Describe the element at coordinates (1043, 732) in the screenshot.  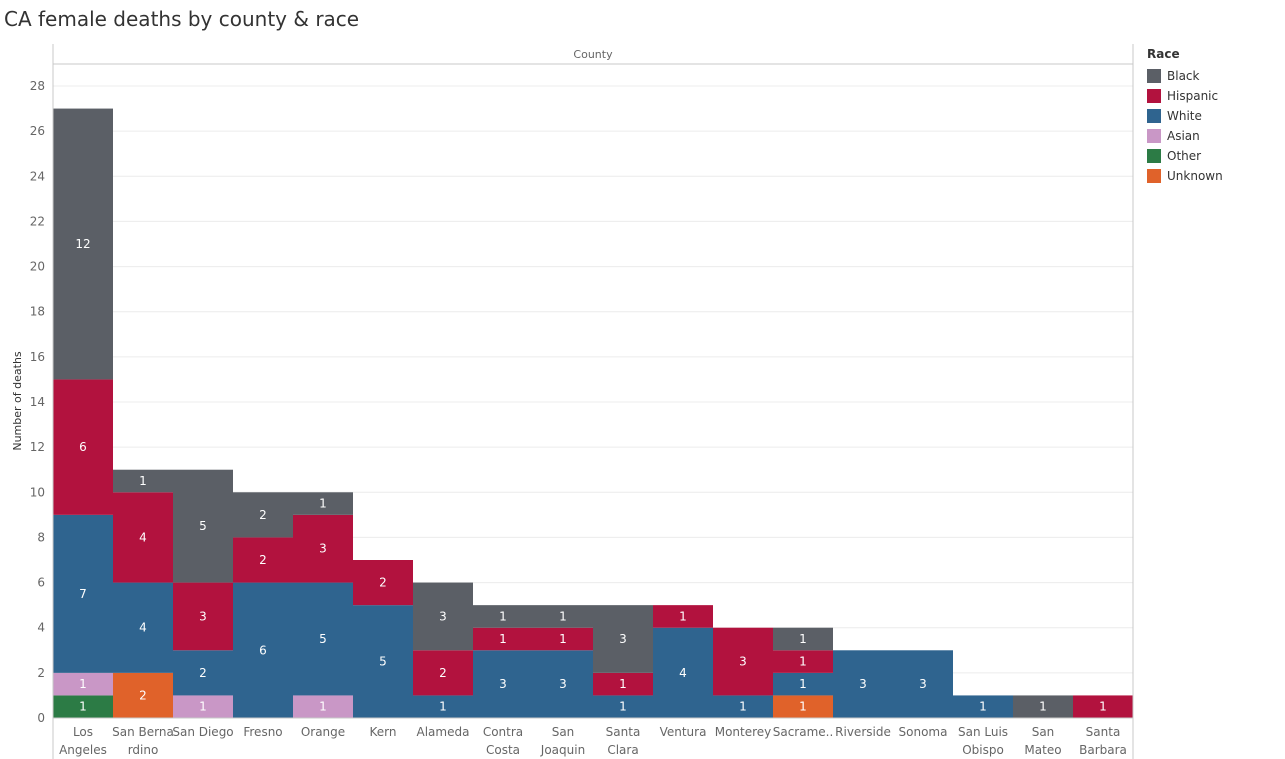
I see `x-tick-label: San` at that location.